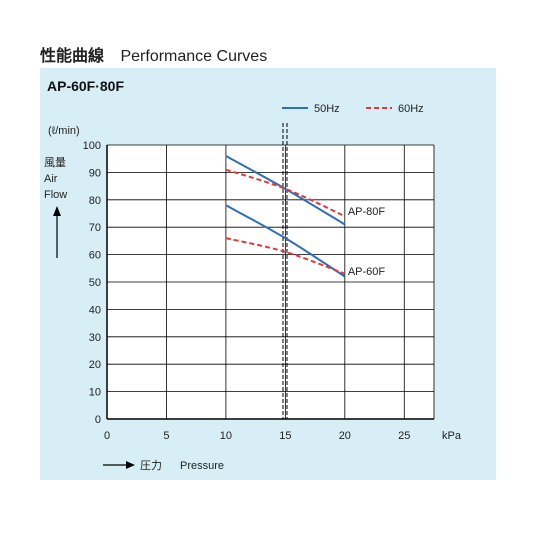  I want to click on x-axis-arrow-head, so click(130, 465).